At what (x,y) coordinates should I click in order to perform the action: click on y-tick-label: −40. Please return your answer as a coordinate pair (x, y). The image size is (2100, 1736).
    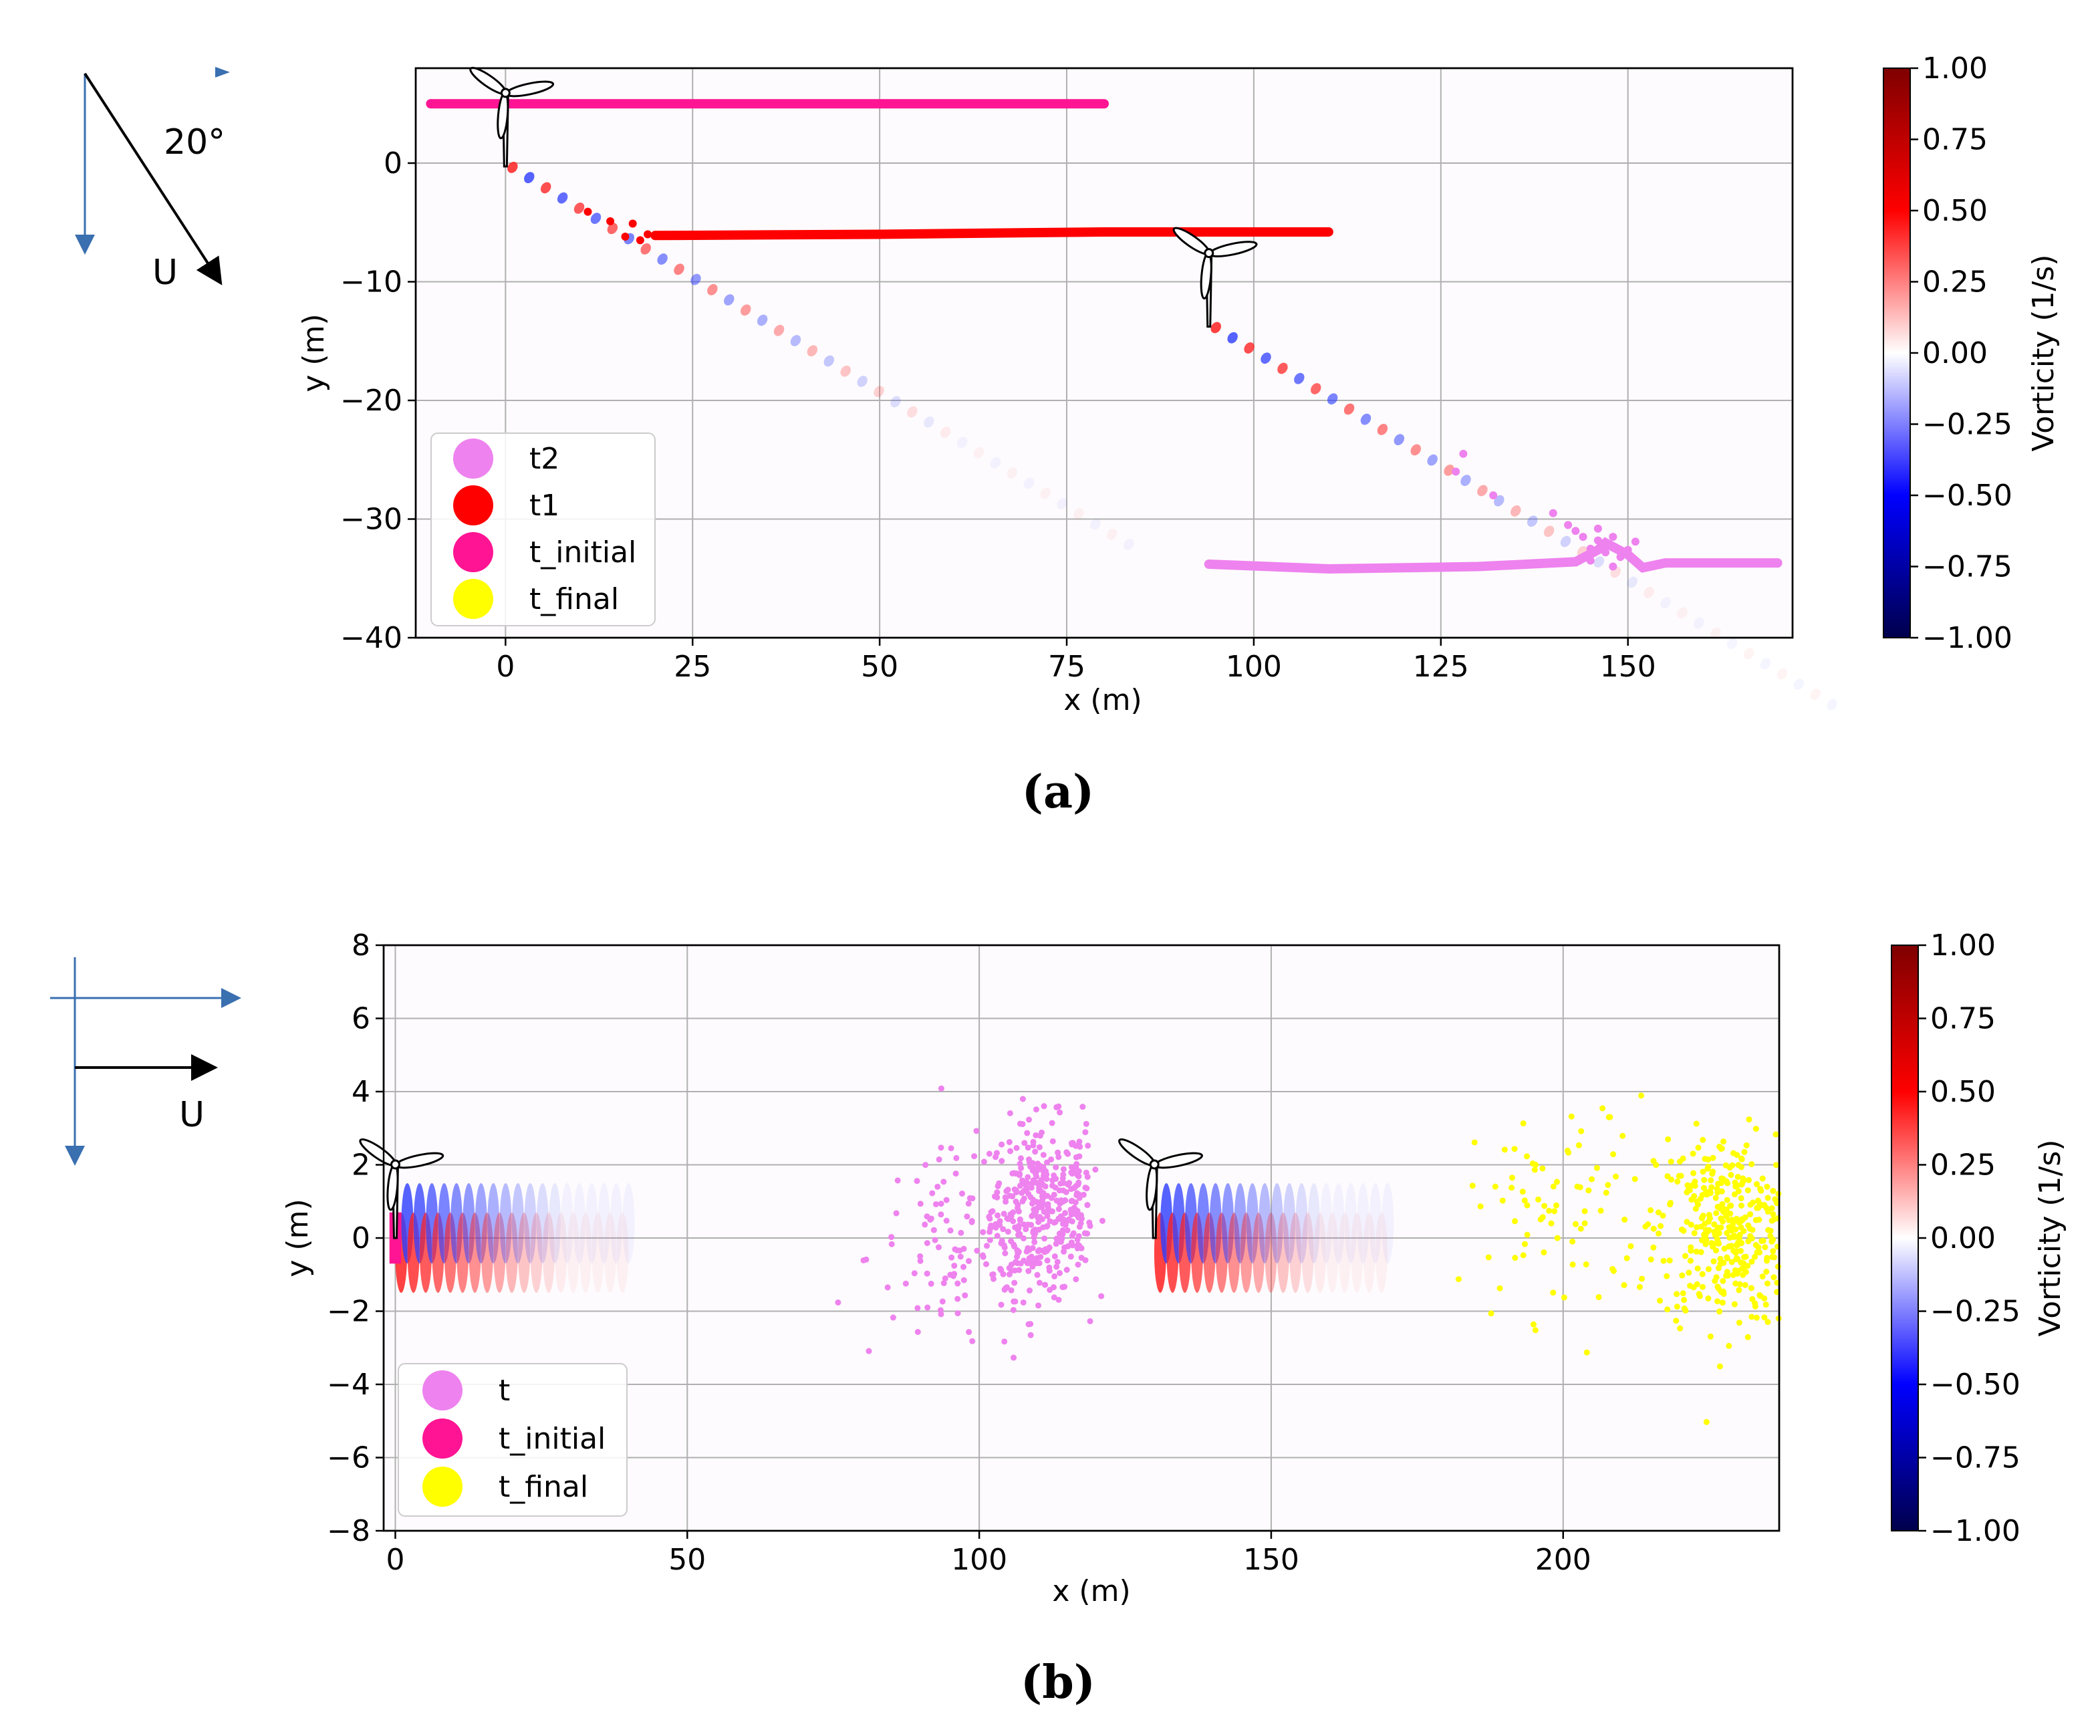
    Looking at the image, I should click on (371, 638).